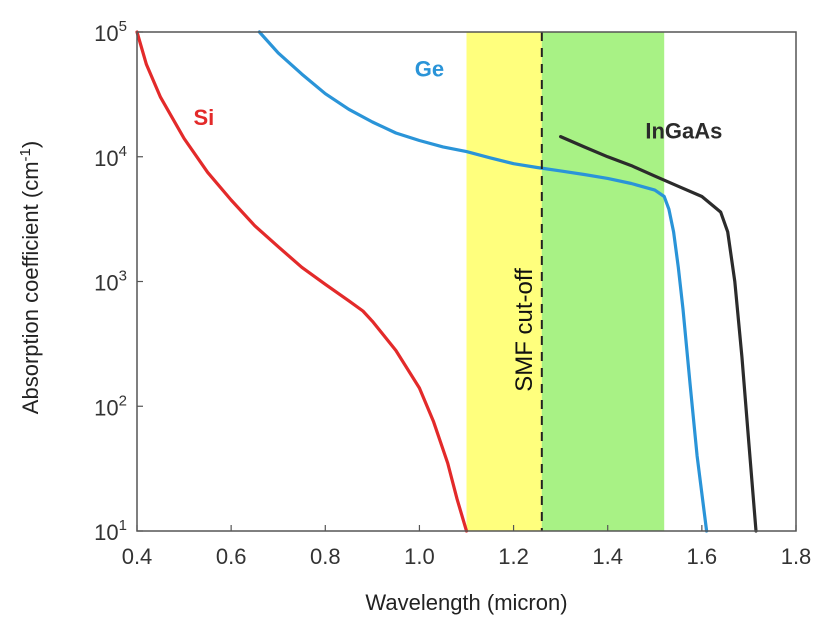  What do you see at coordinates (25, 154) in the screenshot?
I see `y-axis-title-superscript: -1` at bounding box center [25, 154].